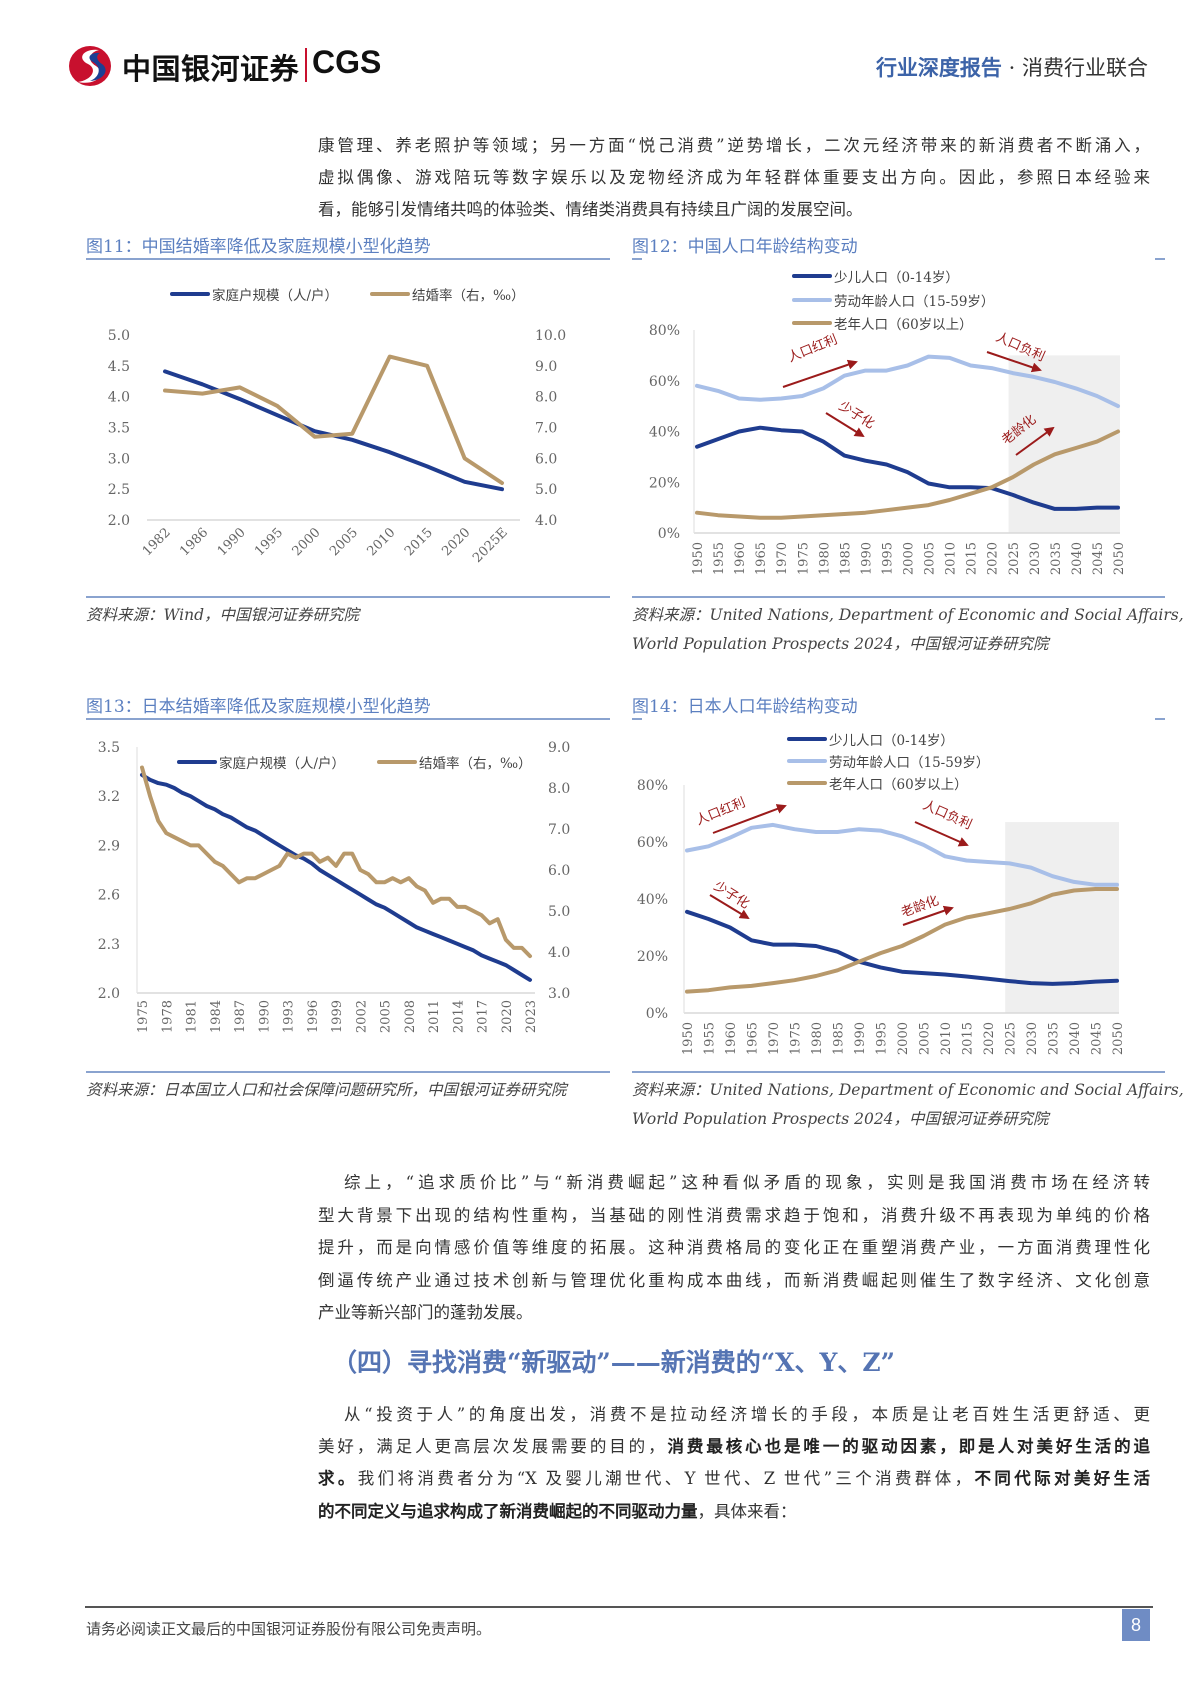 The image size is (1200, 1698). Describe the element at coordinates (289, 1016) in the screenshot. I see `x-tick-label: 1993` at that location.